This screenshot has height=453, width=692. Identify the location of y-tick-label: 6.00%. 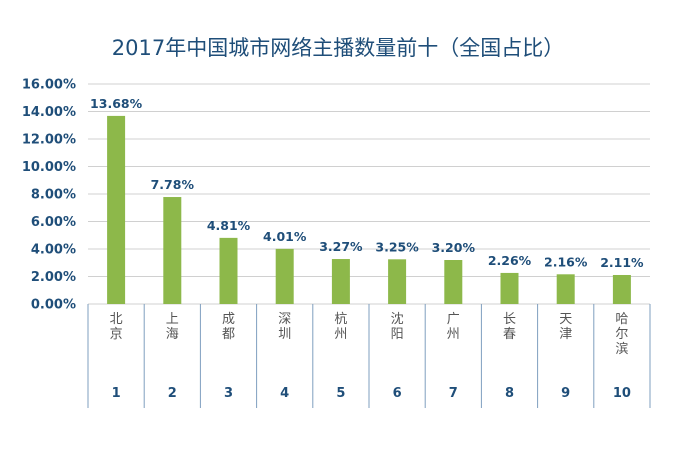
(53, 222).